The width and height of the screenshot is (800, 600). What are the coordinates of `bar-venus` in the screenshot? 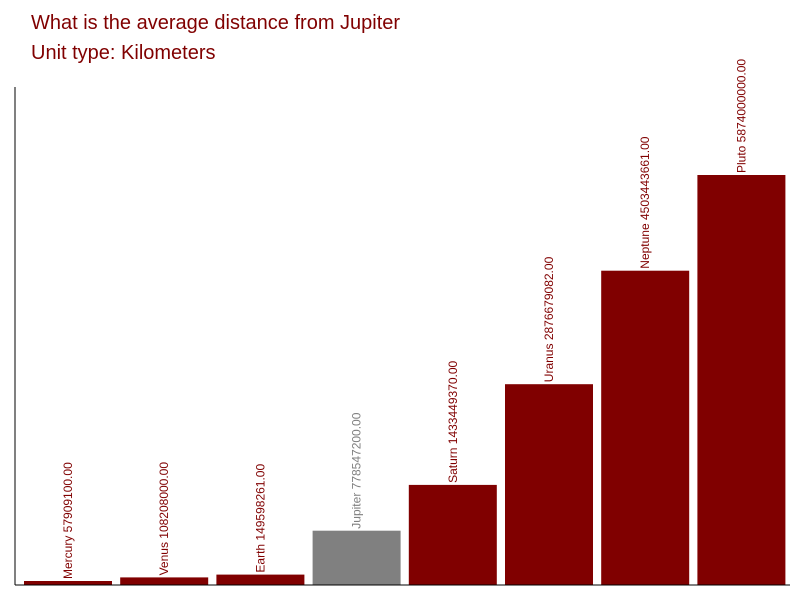 It's located at (164, 581).